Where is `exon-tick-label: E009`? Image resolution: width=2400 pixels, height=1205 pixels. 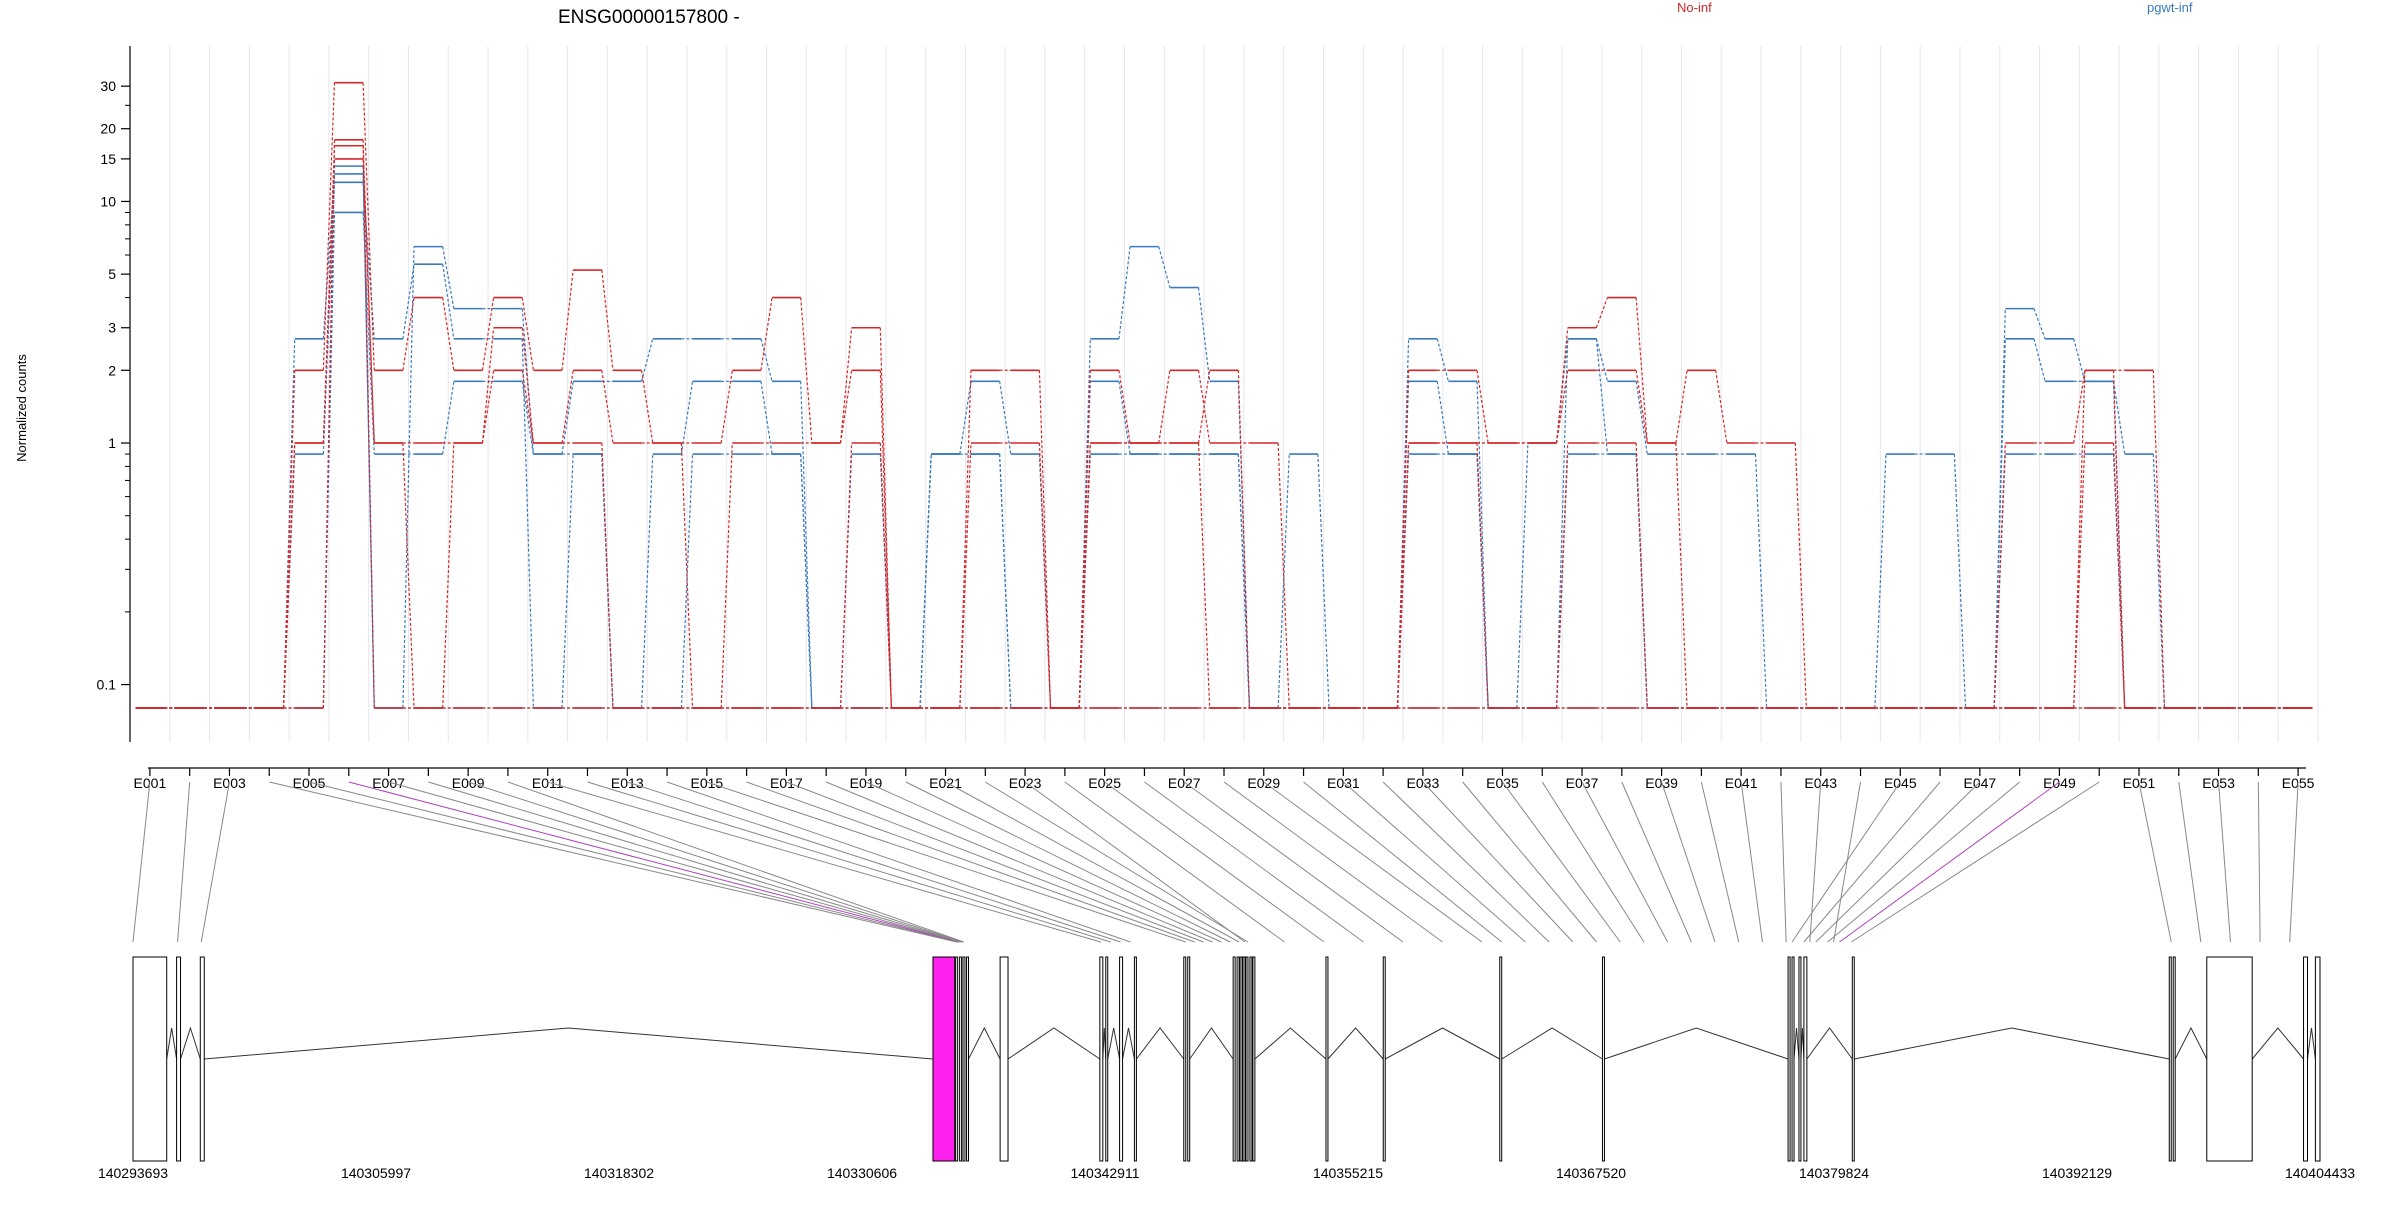
exon-tick-label: E009 is located at coordinates (468, 783).